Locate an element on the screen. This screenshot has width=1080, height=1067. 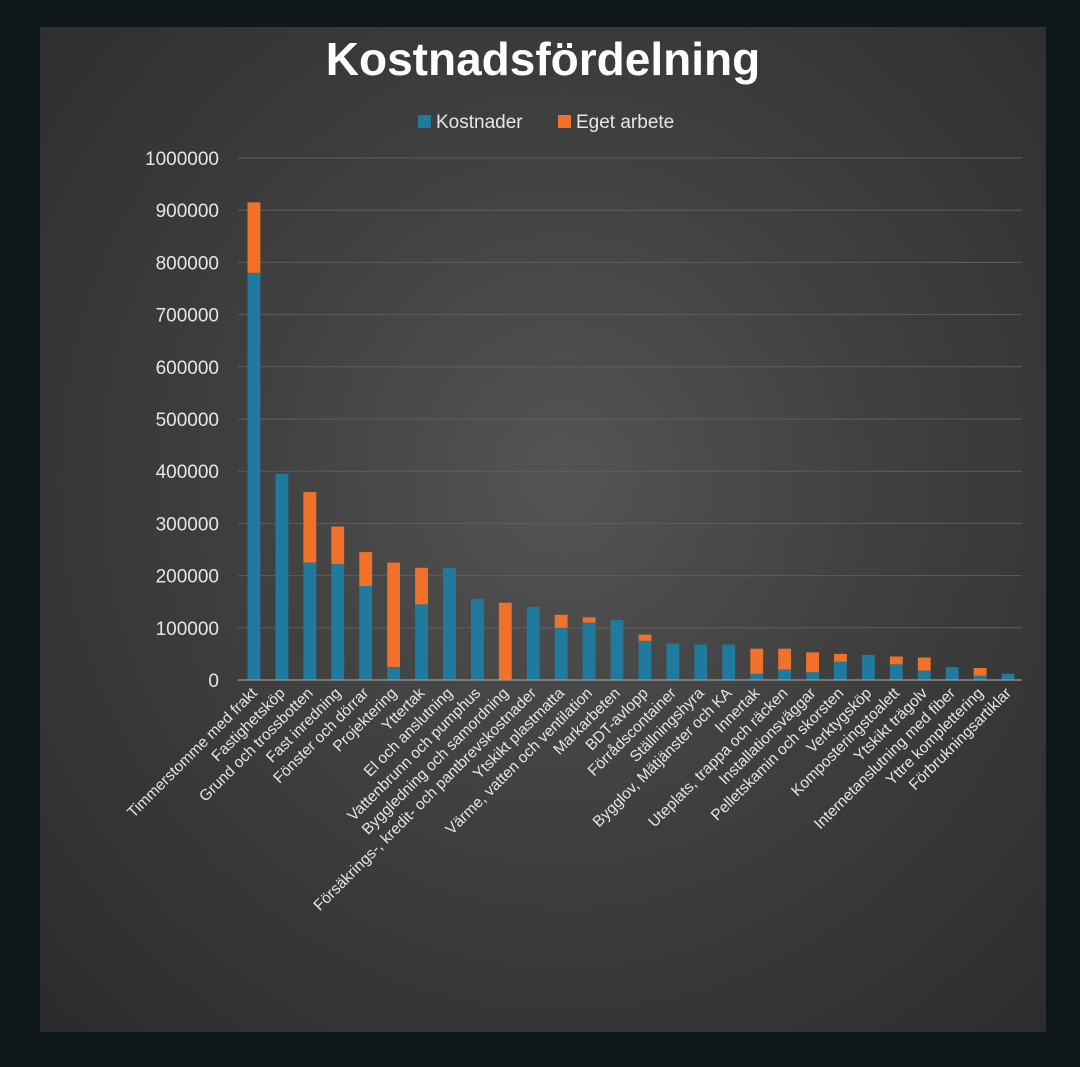
bar-kostnader-yttertak is located at coordinates (421, 642).